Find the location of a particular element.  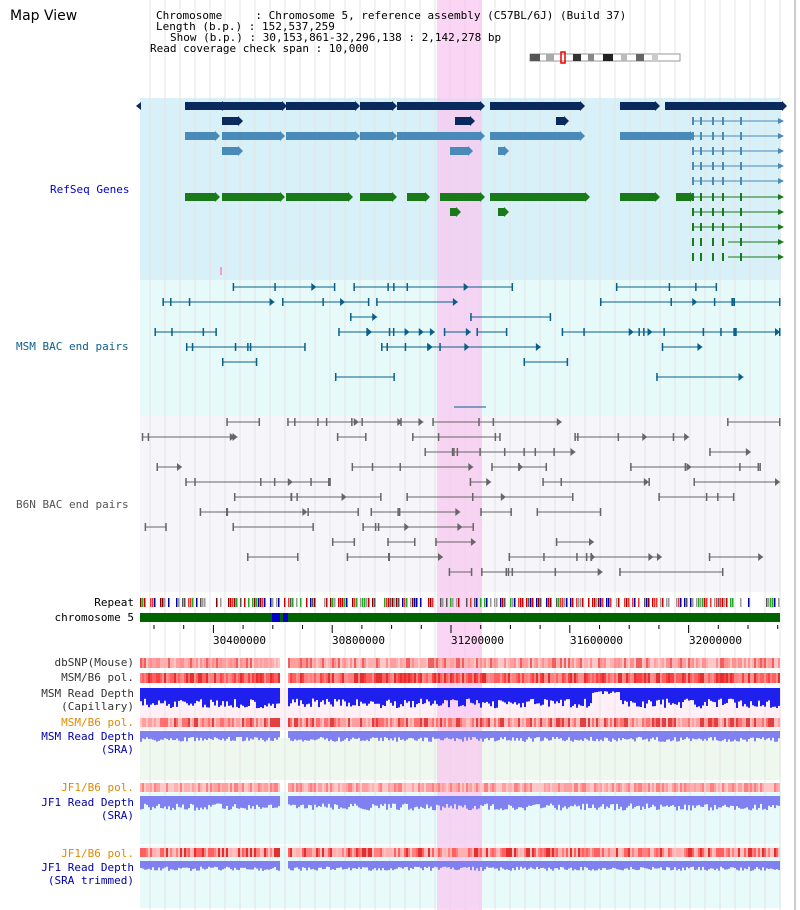

chromosome-band is located at coordinates (276, 617).